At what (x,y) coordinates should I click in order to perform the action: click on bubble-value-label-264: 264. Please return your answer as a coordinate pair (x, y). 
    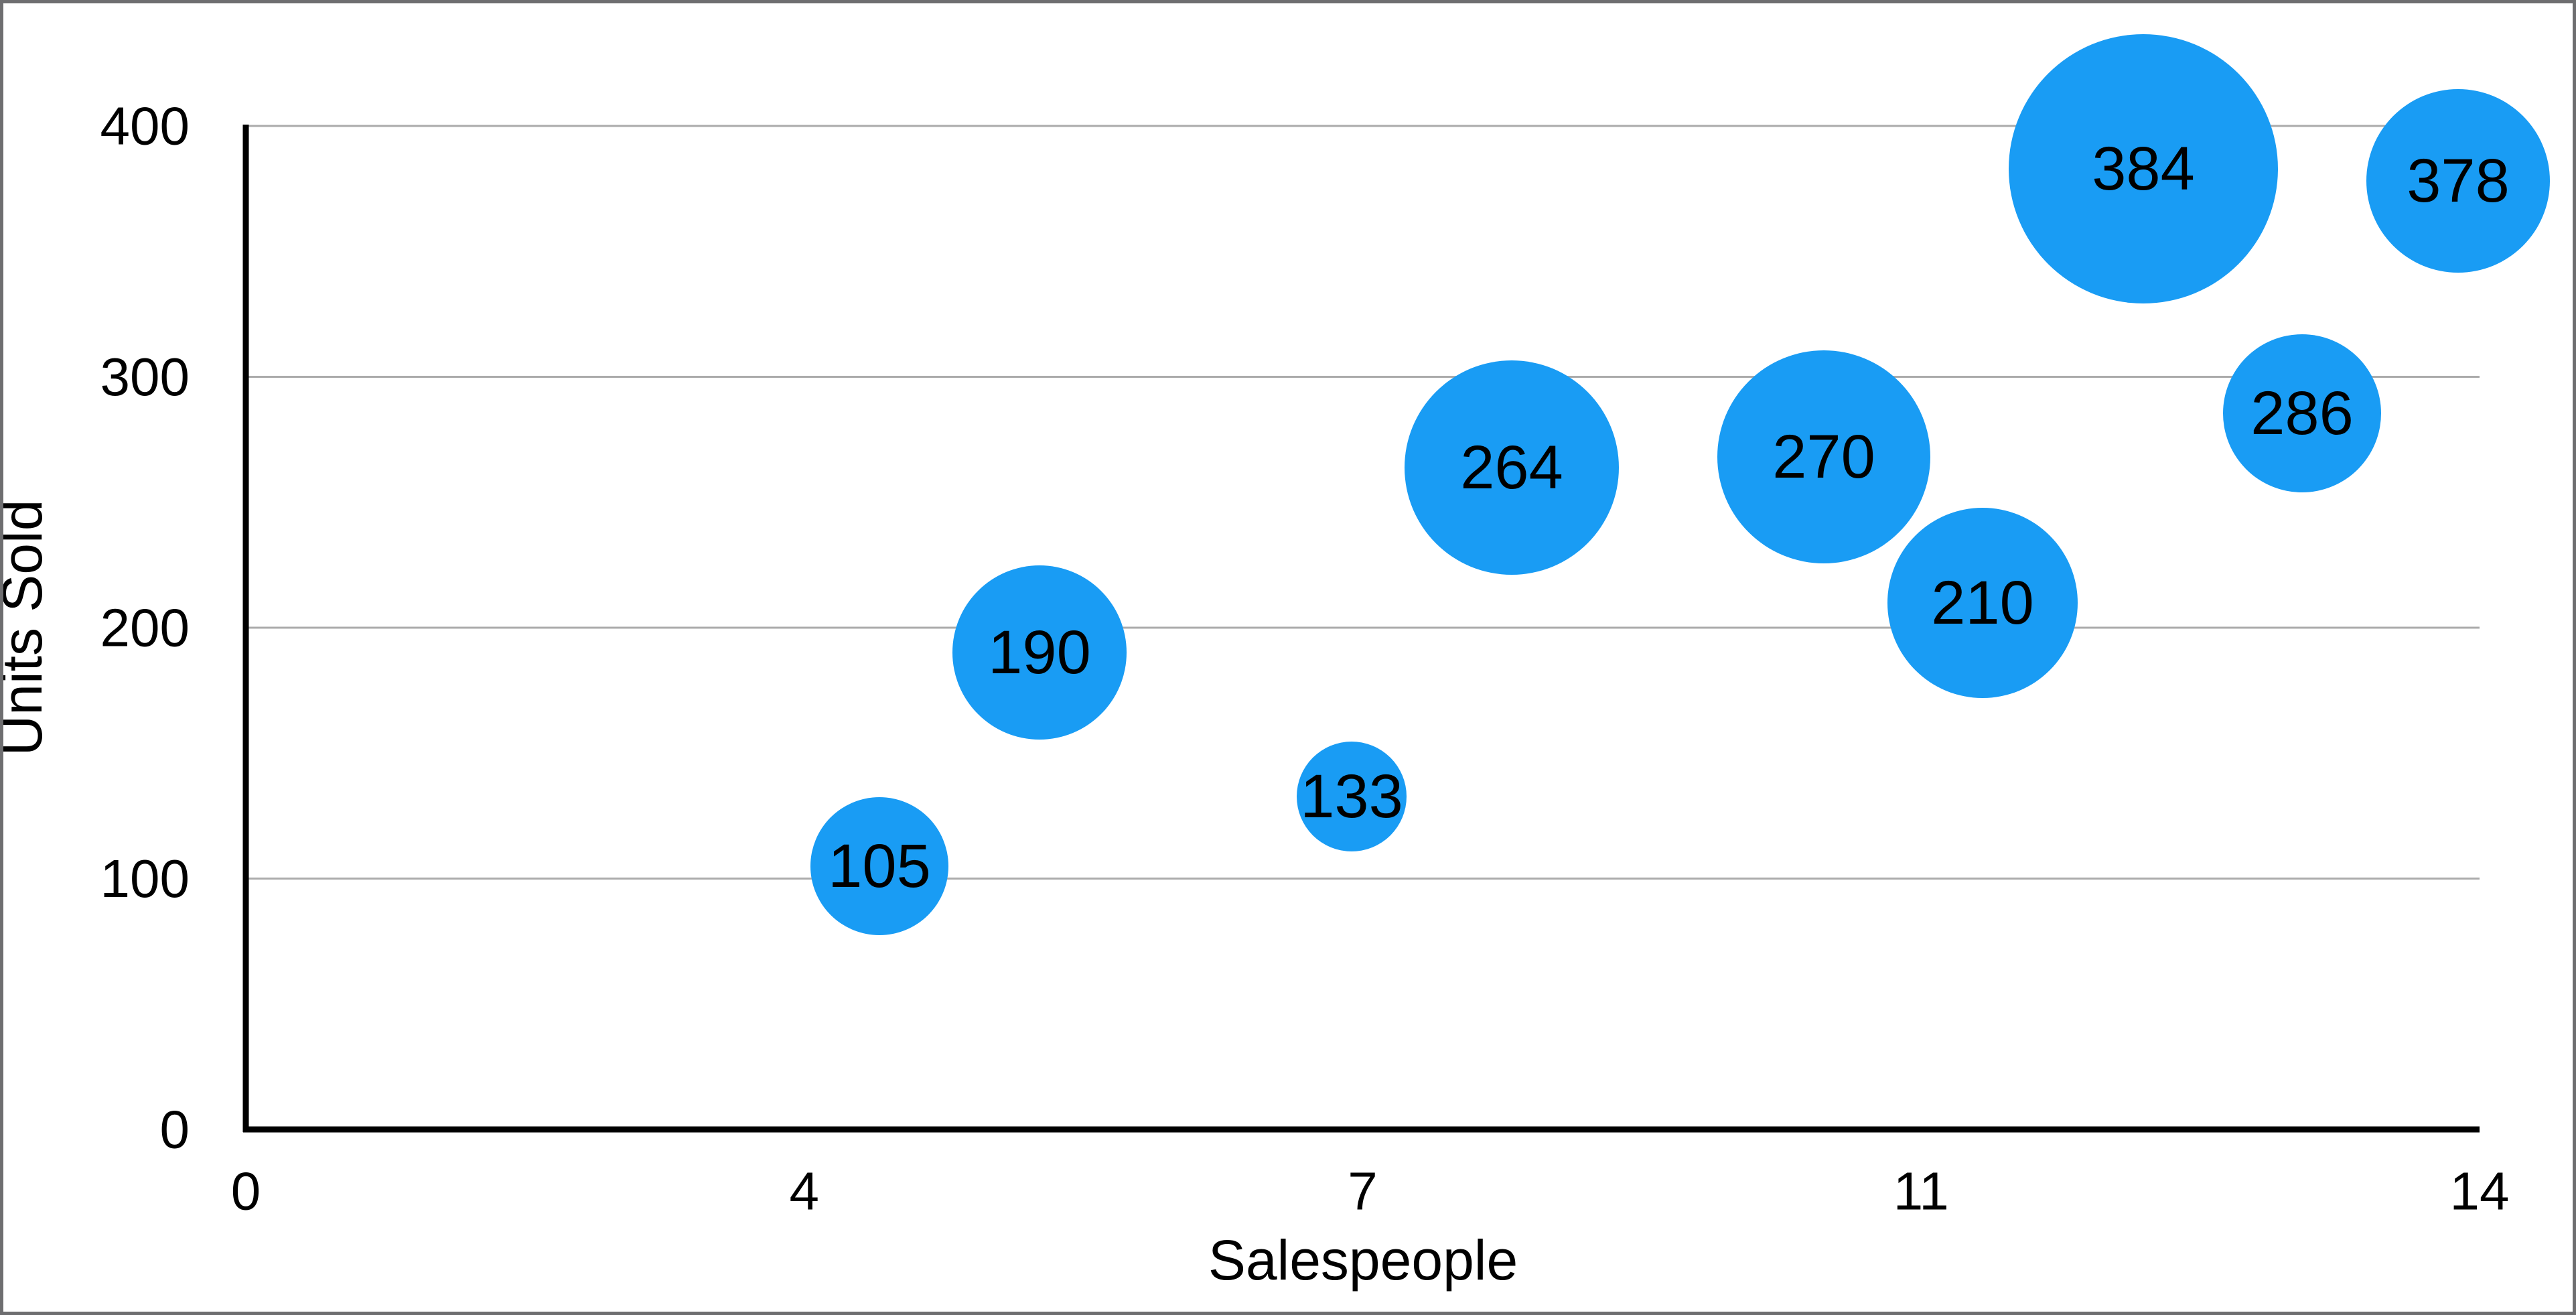
    Looking at the image, I should click on (1511, 467).